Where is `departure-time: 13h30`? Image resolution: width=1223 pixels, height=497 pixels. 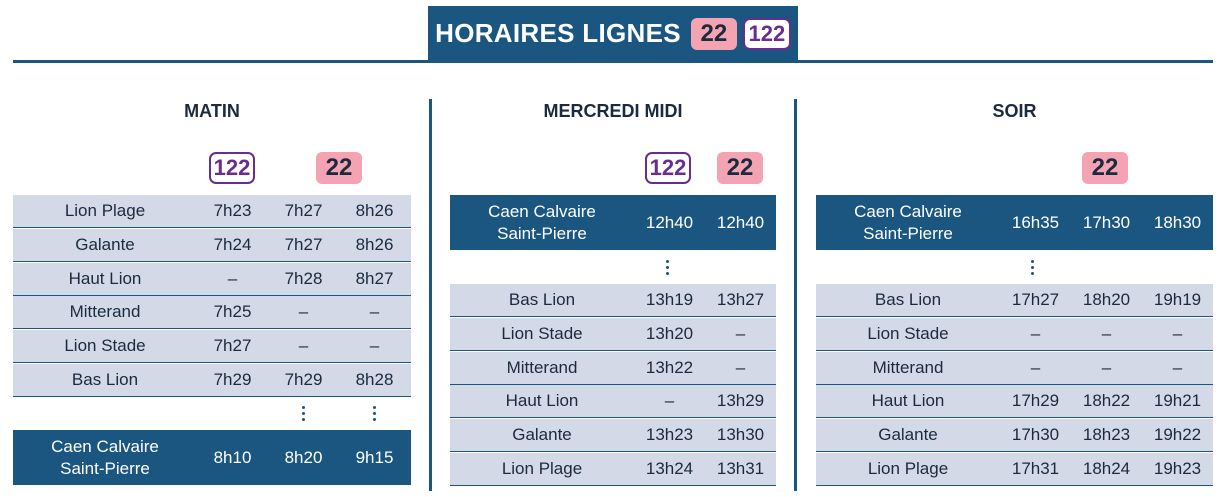
departure-time: 13h30 is located at coordinates (740, 435).